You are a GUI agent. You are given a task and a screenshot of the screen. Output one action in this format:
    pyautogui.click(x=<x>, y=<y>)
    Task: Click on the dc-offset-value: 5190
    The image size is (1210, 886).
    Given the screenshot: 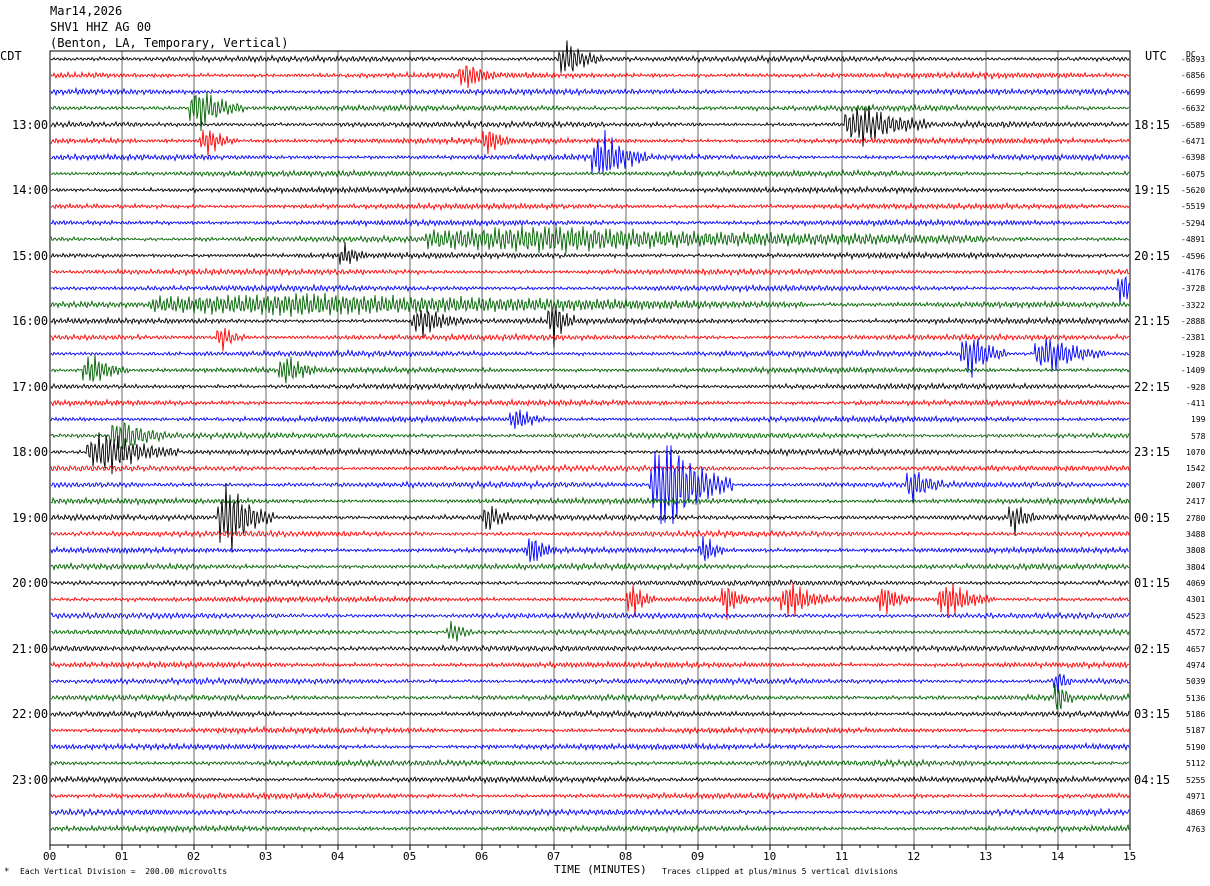 What is the action you would take?
    pyautogui.click(x=1196, y=747)
    